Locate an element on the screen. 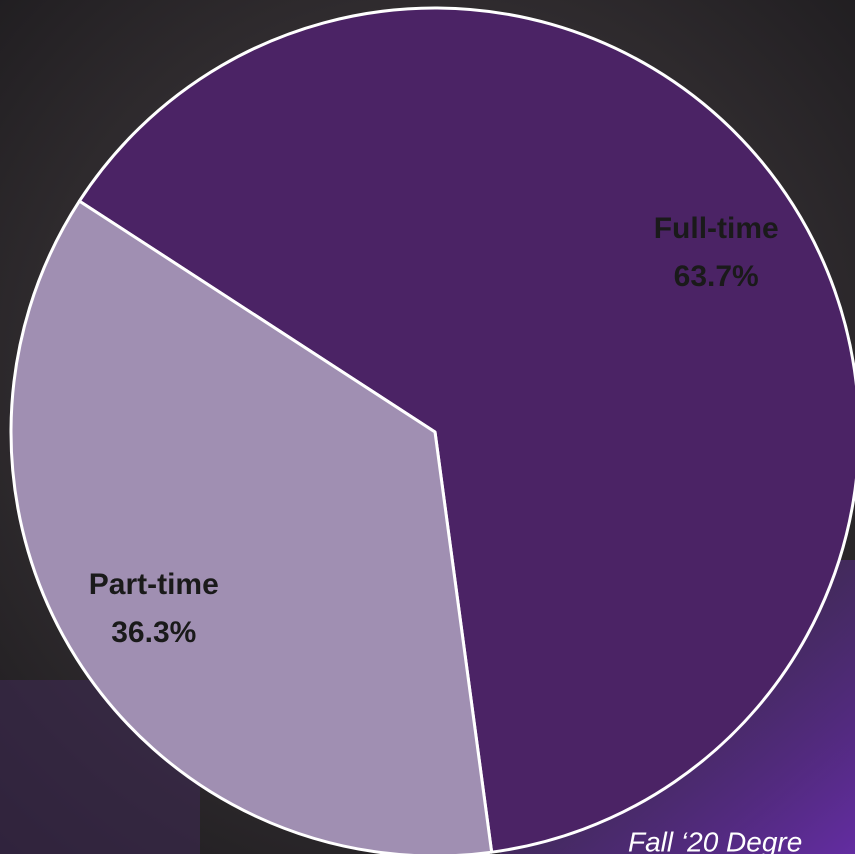 The width and height of the screenshot is (855, 854). slice-label: Full-time is located at coordinates (716, 228).